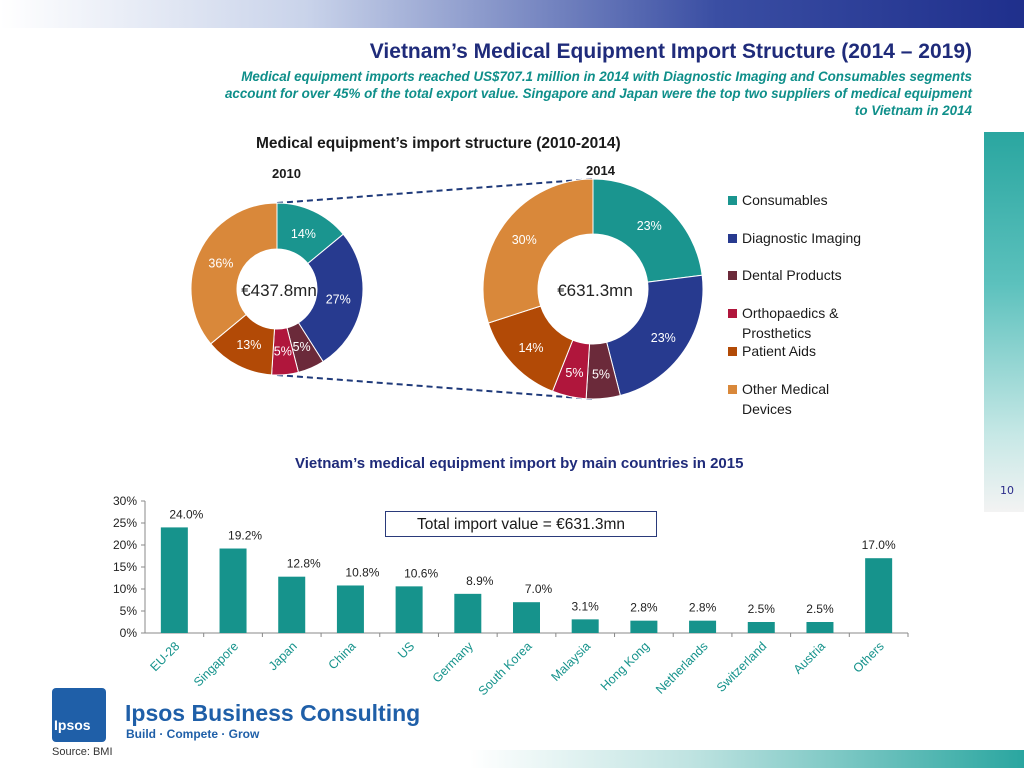 This screenshot has width=1024, height=768. Describe the element at coordinates (480, 581) in the screenshot. I see `bar-value-label: 8.9%` at that location.